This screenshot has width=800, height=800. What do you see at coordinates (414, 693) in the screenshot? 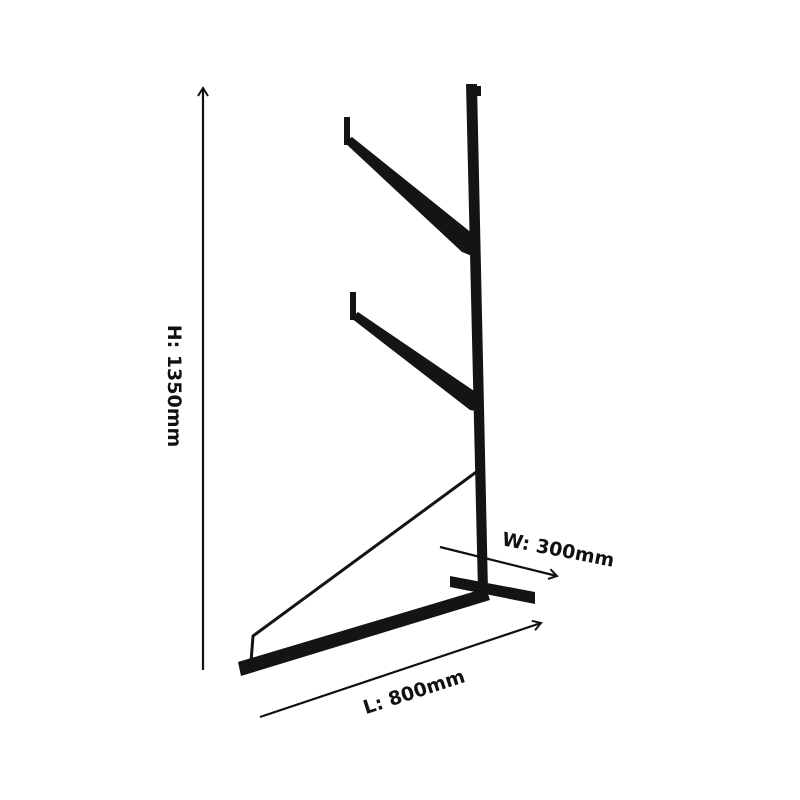
I see `length-label: L: 800mm` at bounding box center [414, 693].